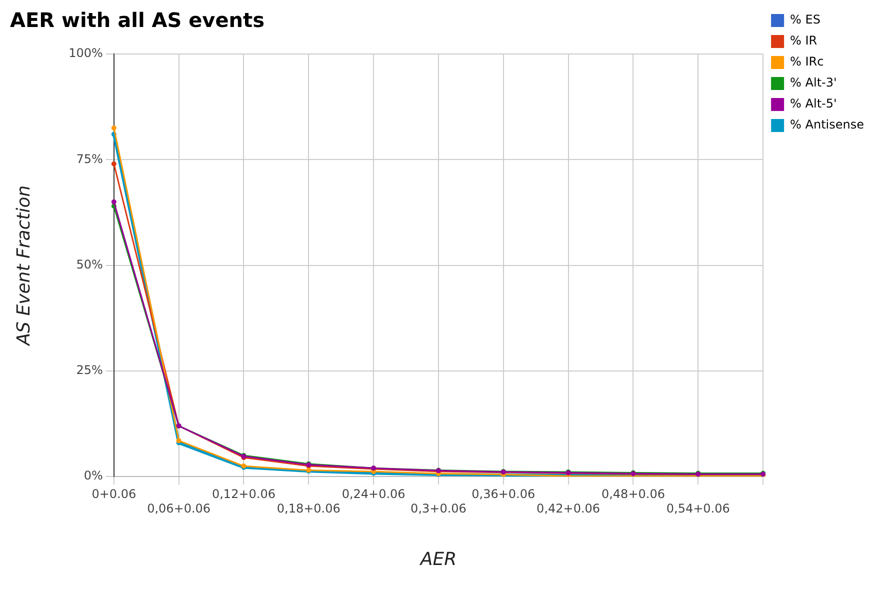  What do you see at coordinates (89, 370) in the screenshot?
I see `y-tick-label: 25%` at bounding box center [89, 370].